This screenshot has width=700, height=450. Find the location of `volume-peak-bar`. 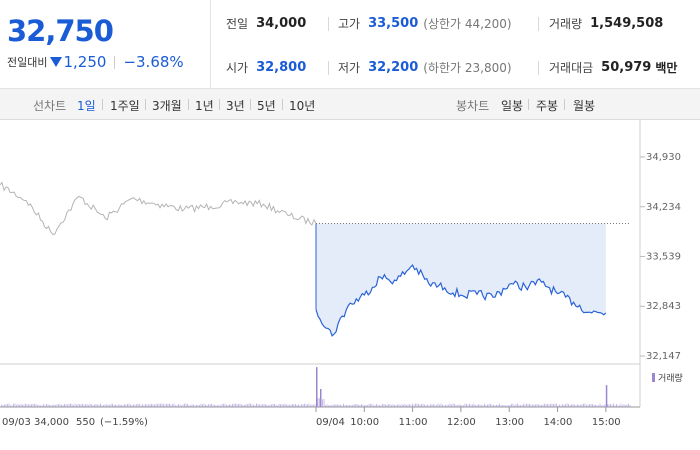

volume-peak-bar is located at coordinates (317, 387).